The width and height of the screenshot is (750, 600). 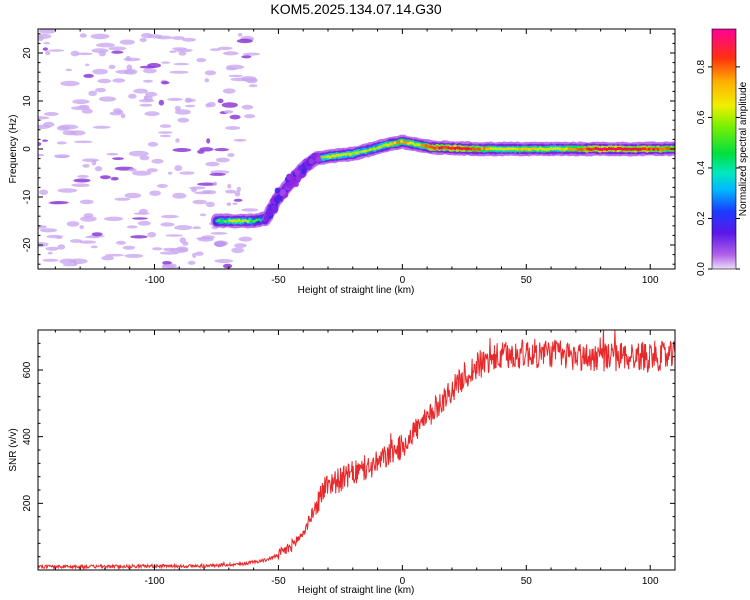 What do you see at coordinates (718, 168) in the screenshot?
I see `colorbar-ticks: 0.0 0.2 0.4 0.6 0.8` at bounding box center [718, 168].